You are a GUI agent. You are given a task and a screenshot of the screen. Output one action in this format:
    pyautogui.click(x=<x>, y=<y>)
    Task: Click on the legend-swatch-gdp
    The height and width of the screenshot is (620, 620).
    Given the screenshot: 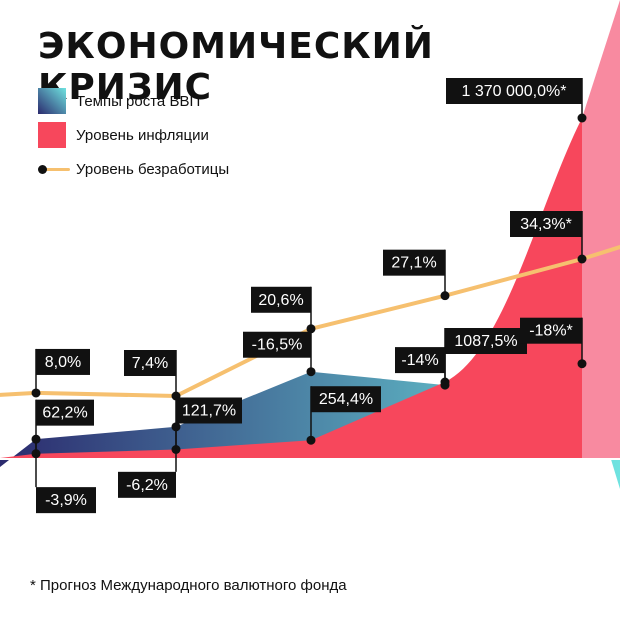 What is the action you would take?
    pyautogui.click(x=52, y=101)
    